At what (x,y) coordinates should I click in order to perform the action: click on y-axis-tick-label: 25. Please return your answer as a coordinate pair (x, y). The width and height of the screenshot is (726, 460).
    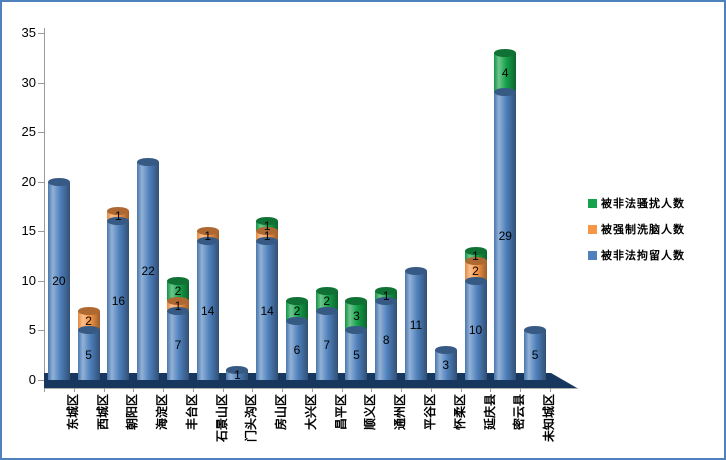
    Looking at the image, I should click on (28, 132).